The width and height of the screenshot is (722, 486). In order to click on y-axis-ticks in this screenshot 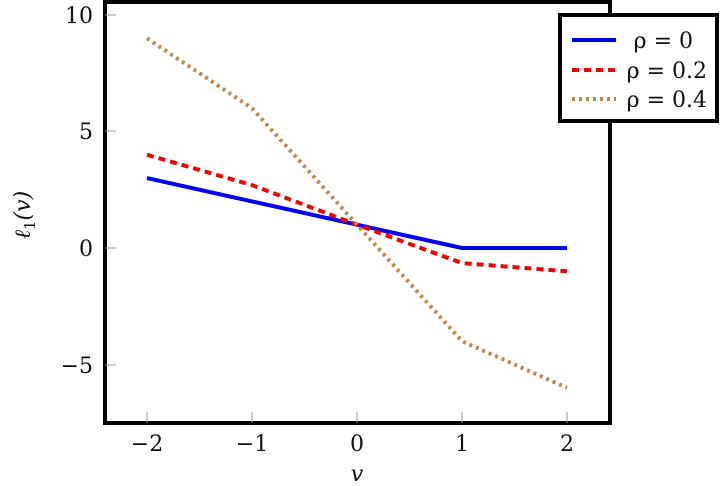, I will do `click(110, 190)`.